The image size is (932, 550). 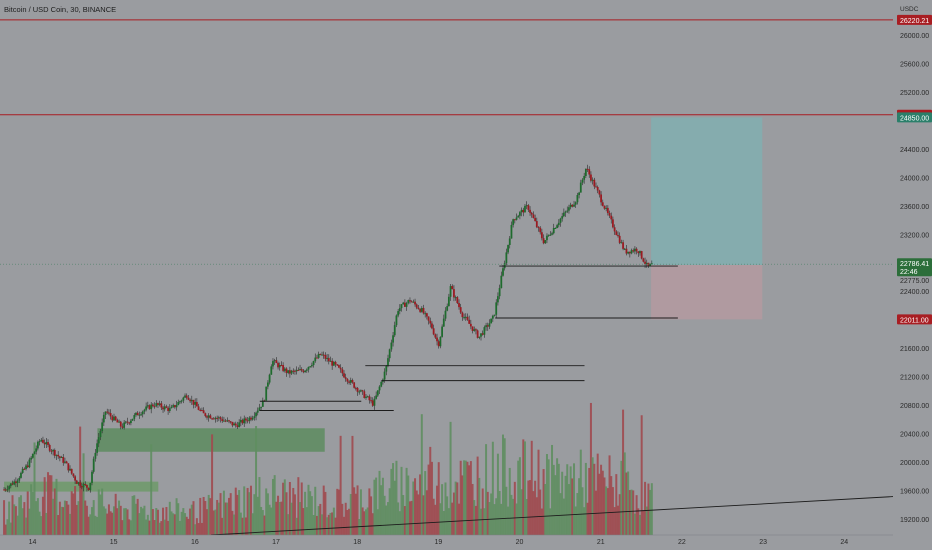 What do you see at coordinates (914, 434) in the screenshot?
I see `price-tick-label: 20400.00` at bounding box center [914, 434].